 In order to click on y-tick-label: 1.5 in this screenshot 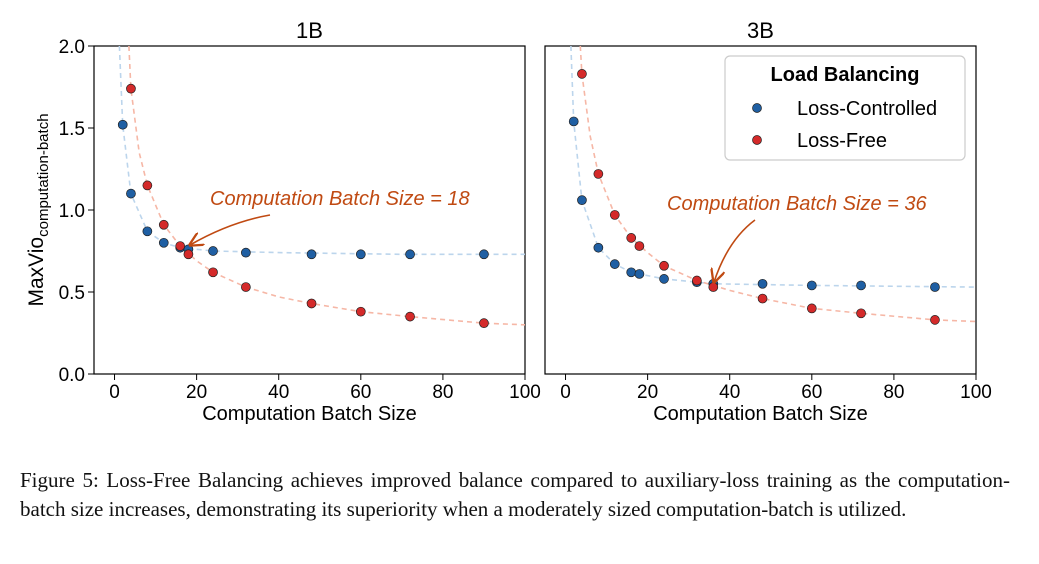, I will do `click(72, 129)`.